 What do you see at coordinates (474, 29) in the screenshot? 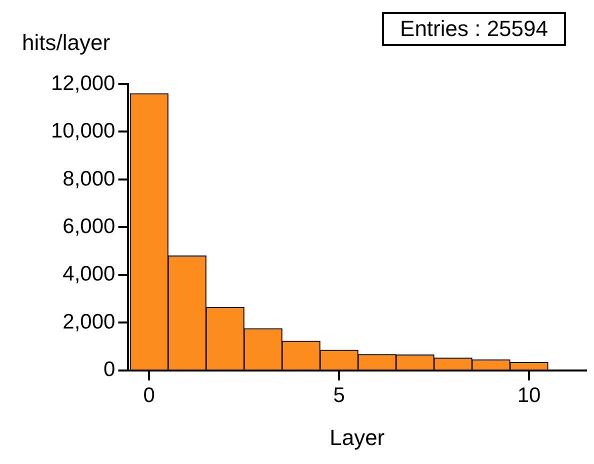
I see `text: Entries : 25594` at bounding box center [474, 29].